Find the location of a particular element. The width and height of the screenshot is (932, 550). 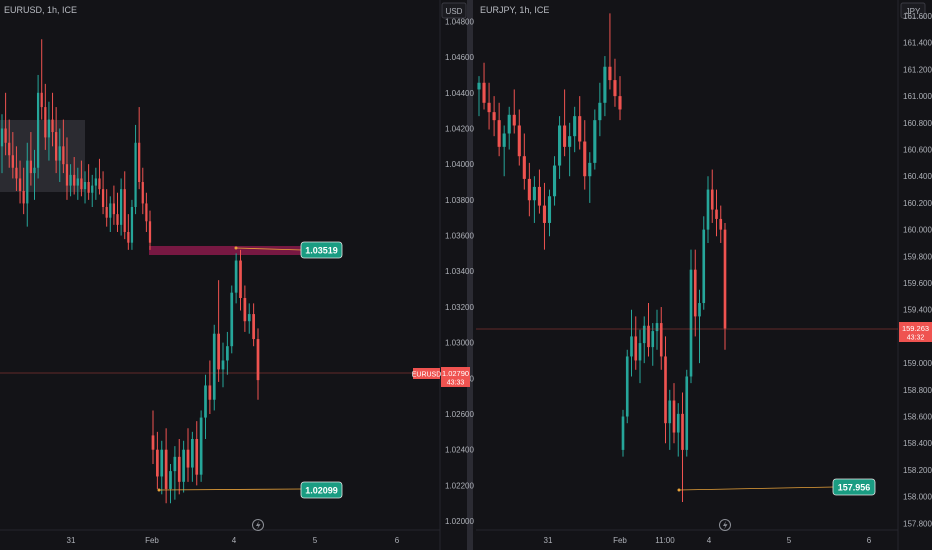

eurjpy-low-annotation-anchor is located at coordinates (679, 490).